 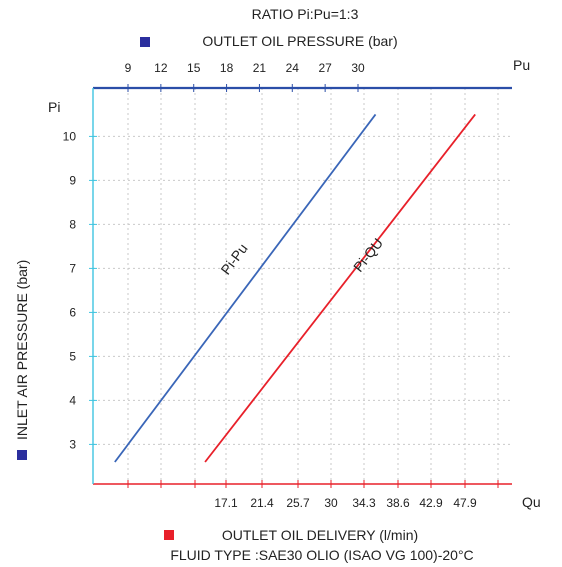 I want to click on left-tick-label: 3, so click(x=72, y=444).